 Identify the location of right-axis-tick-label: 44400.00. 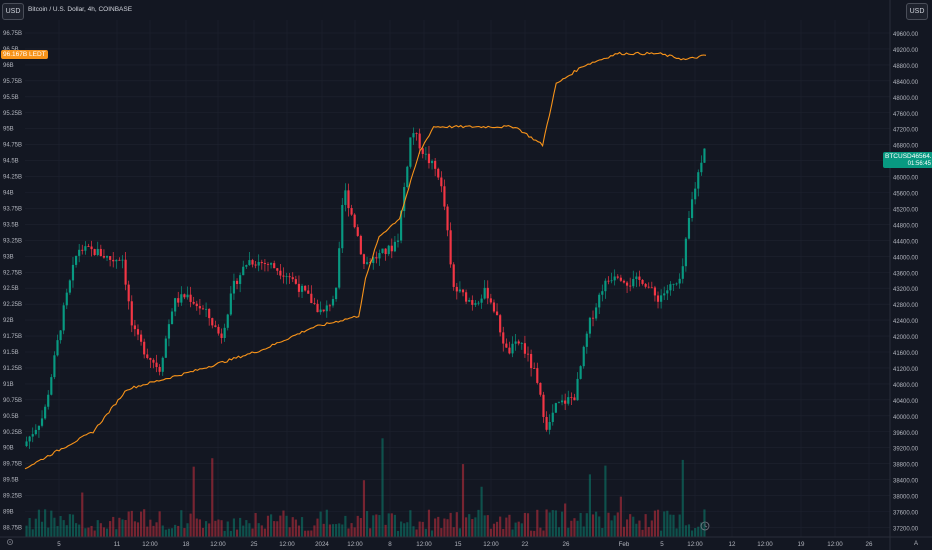
(906, 242).